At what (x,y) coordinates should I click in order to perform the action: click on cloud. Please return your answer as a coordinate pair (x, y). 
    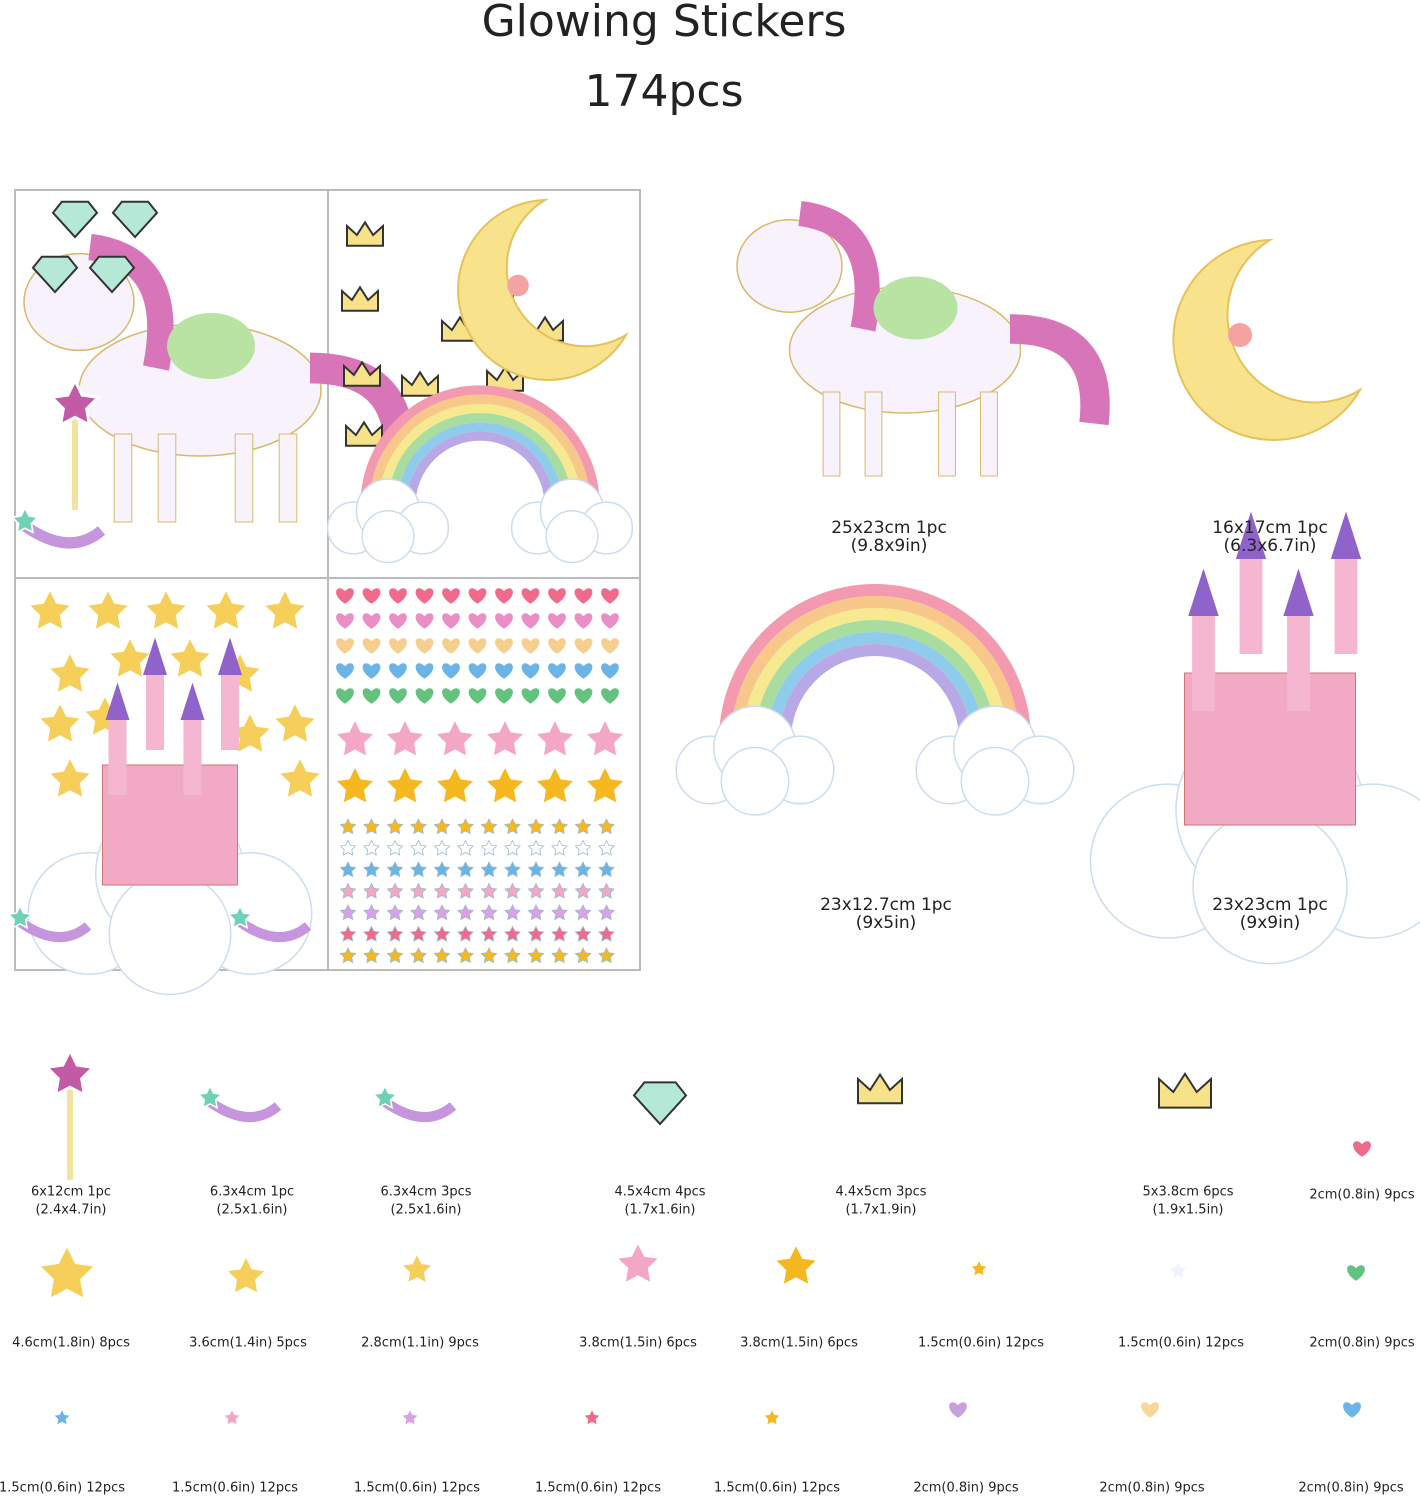
    Looking at the image, I should click on (755, 781).